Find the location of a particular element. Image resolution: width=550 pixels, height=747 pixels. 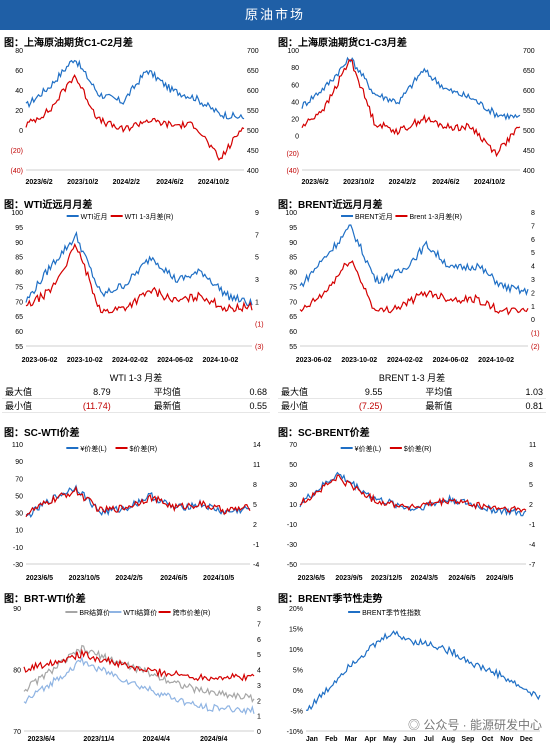

stats-value: 8.79 is located at coordinates (85, 392).